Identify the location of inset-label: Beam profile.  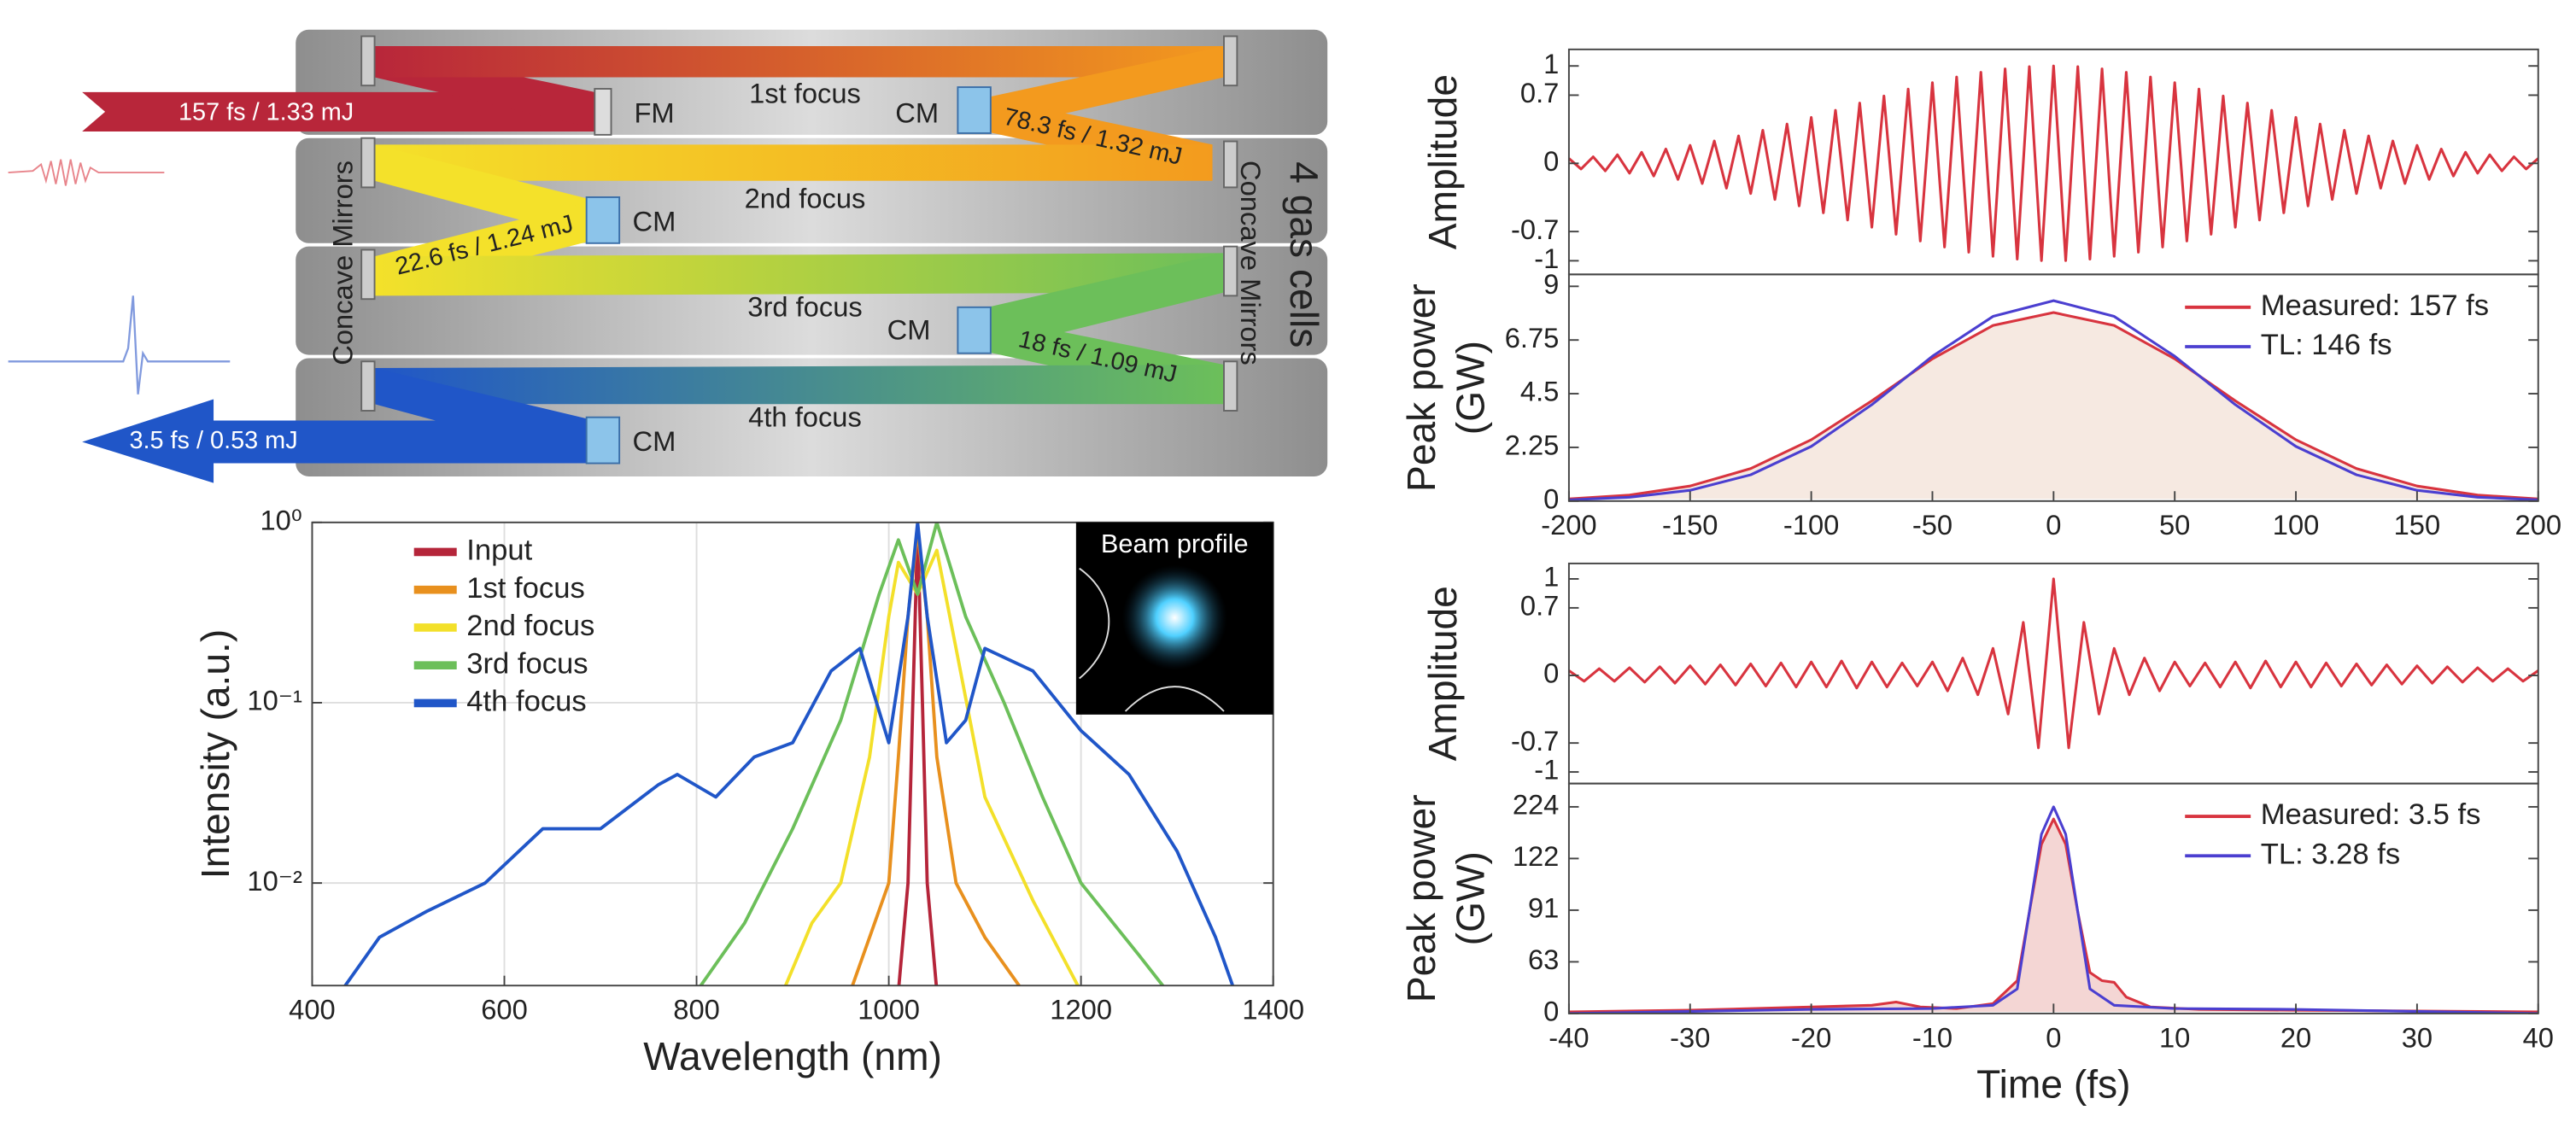
(1175, 543).